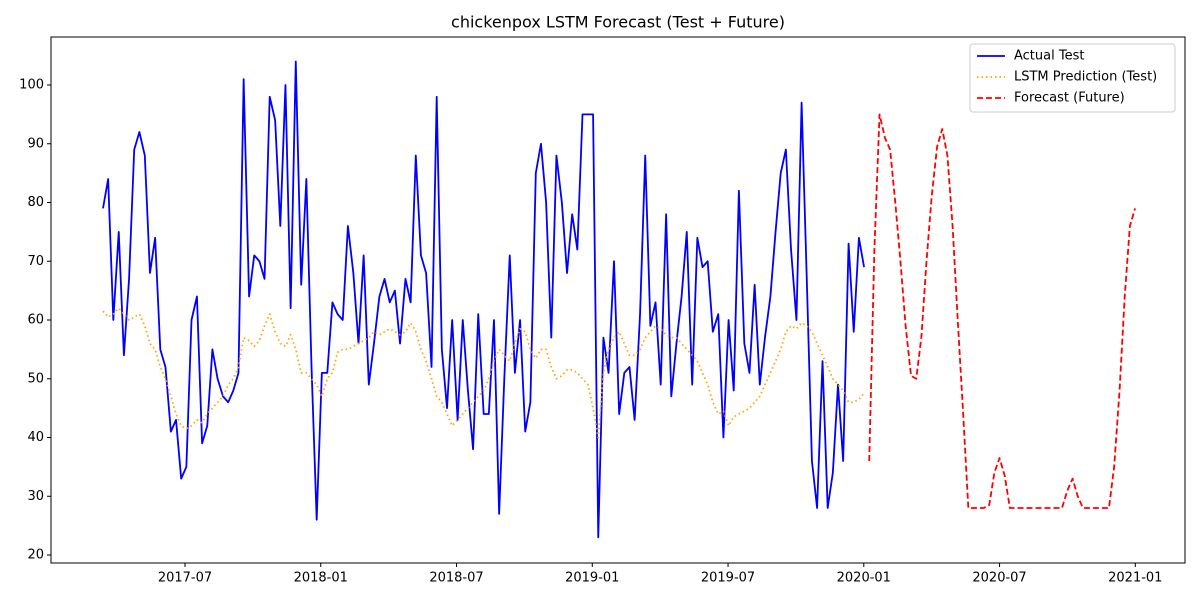  What do you see at coordinates (1069, 98) in the screenshot?
I see `legend-label: Forecast (Future)` at bounding box center [1069, 98].